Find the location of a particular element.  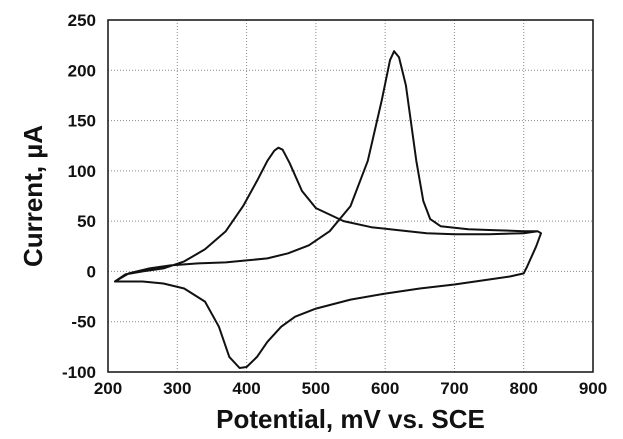

x-tick-label: 800 is located at coordinates (524, 388).